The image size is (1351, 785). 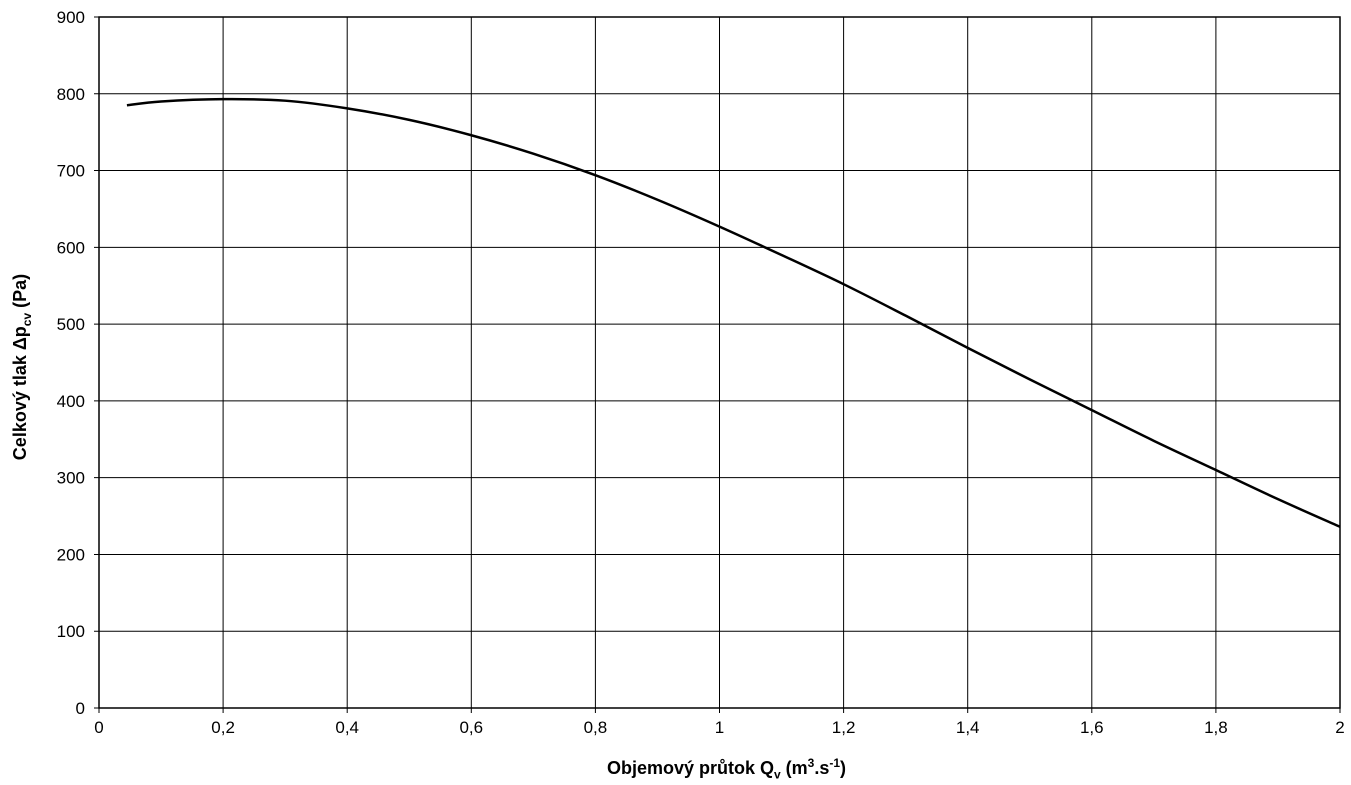 What do you see at coordinates (71, 171) in the screenshot?
I see `y-tick-label: 700` at bounding box center [71, 171].